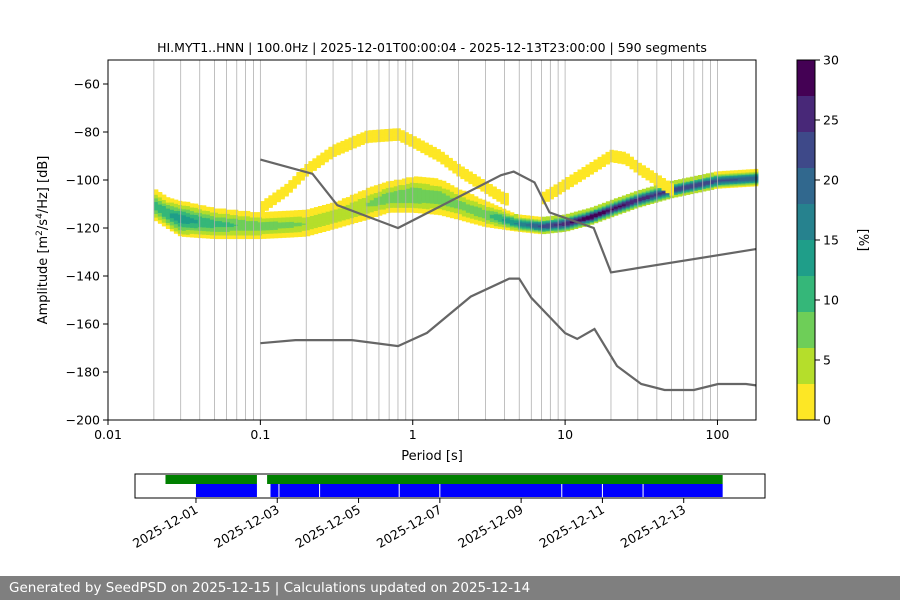 This screenshot has height=600, width=900. What do you see at coordinates (87, 132) in the screenshot?
I see `y-tick-label: −80` at bounding box center [87, 132].